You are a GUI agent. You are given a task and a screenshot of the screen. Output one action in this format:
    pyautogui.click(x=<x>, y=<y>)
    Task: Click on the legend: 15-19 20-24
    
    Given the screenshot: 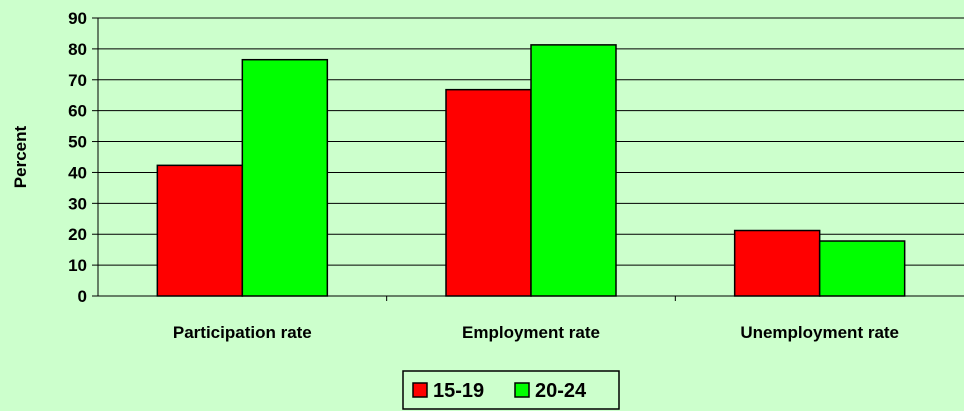 What is the action you would take?
    pyautogui.click(x=511, y=390)
    